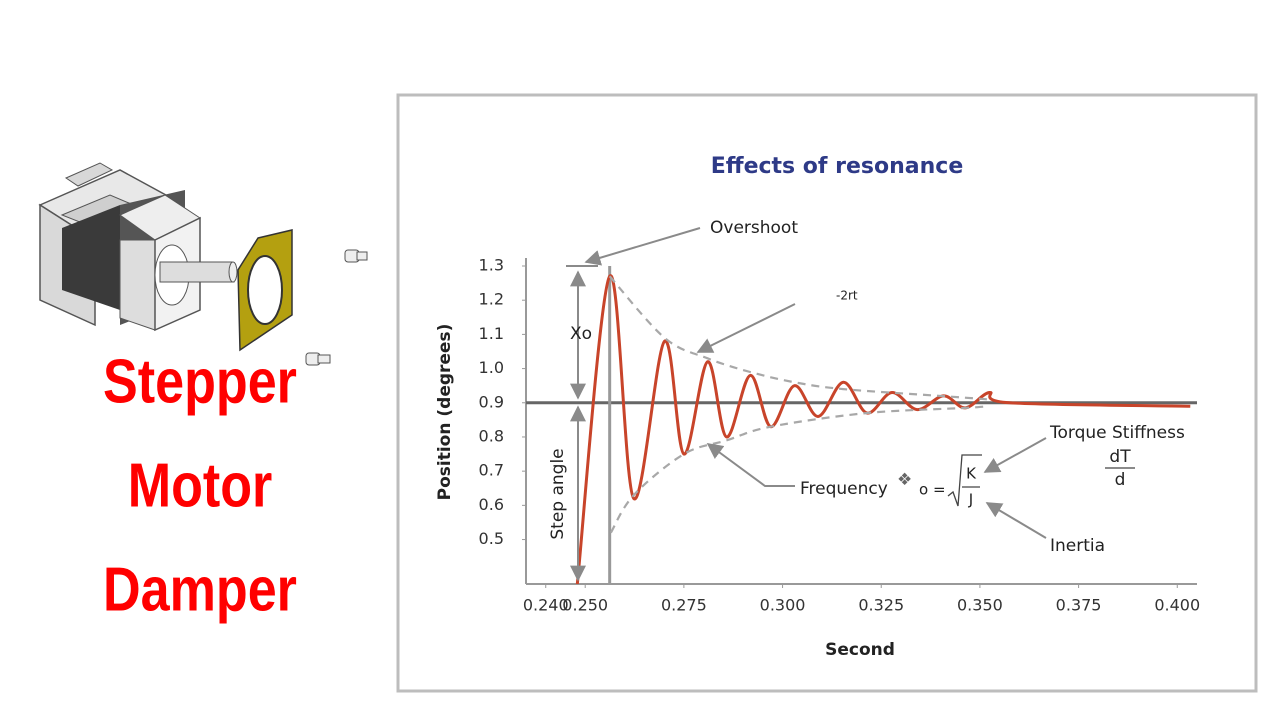 The height and width of the screenshot is (720, 1280). Describe the element at coordinates (964, 480) in the screenshot. I see `sqrt-sign` at that location.